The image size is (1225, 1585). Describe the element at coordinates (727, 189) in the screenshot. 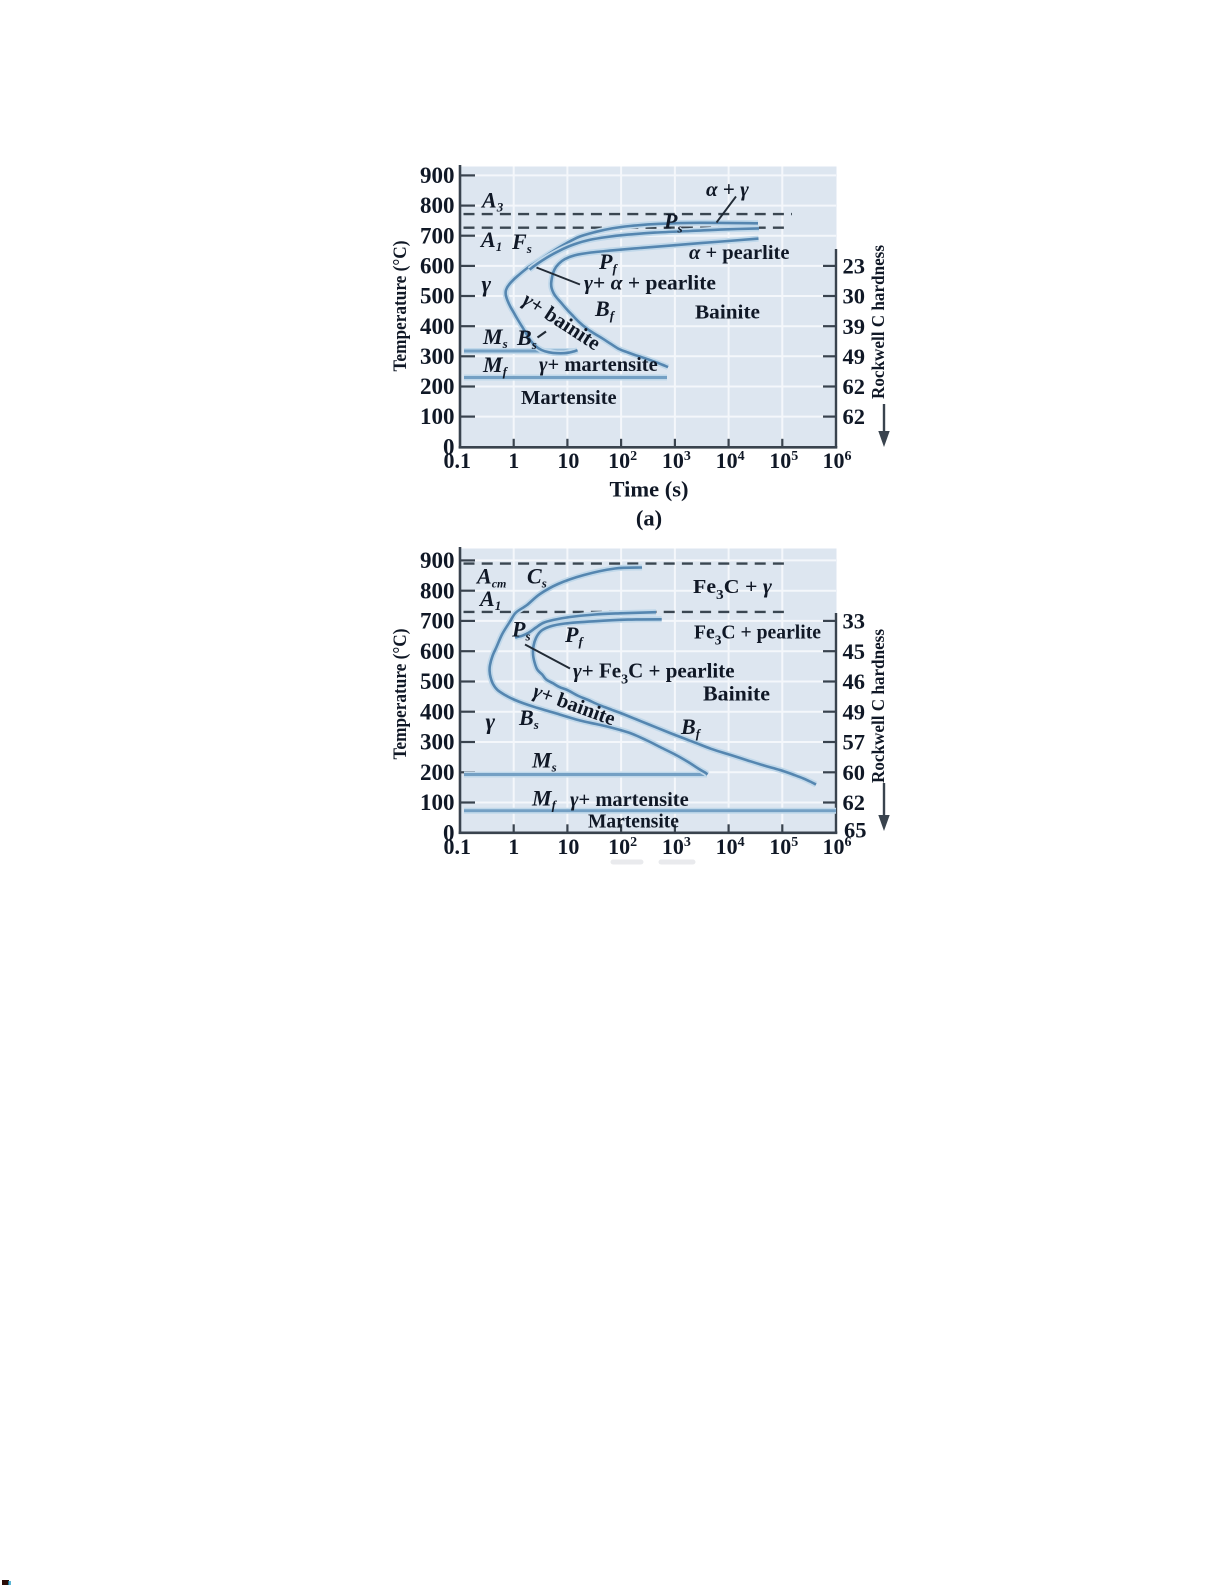

I see `svg-text: α + γ` at that location.